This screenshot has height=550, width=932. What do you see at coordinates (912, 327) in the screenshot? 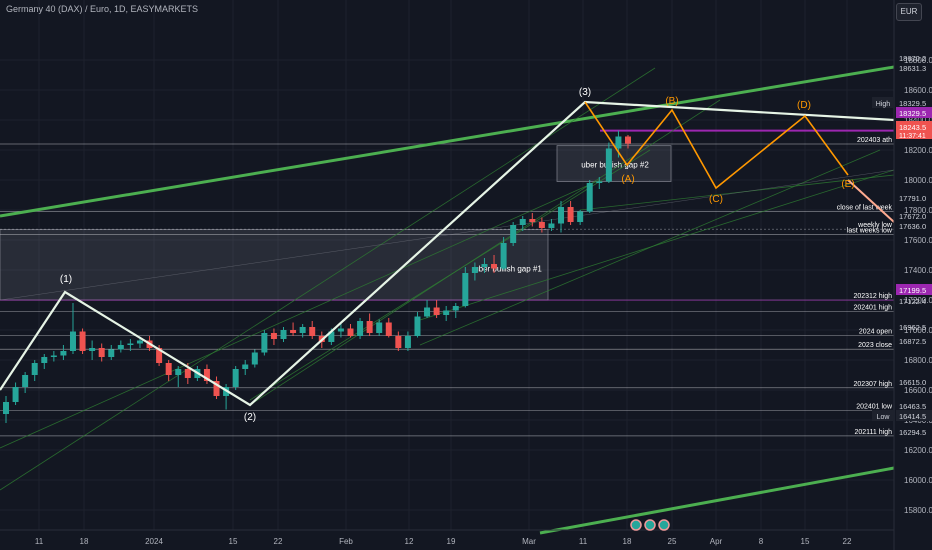
I see `price-label: 16962.5` at bounding box center [912, 327].